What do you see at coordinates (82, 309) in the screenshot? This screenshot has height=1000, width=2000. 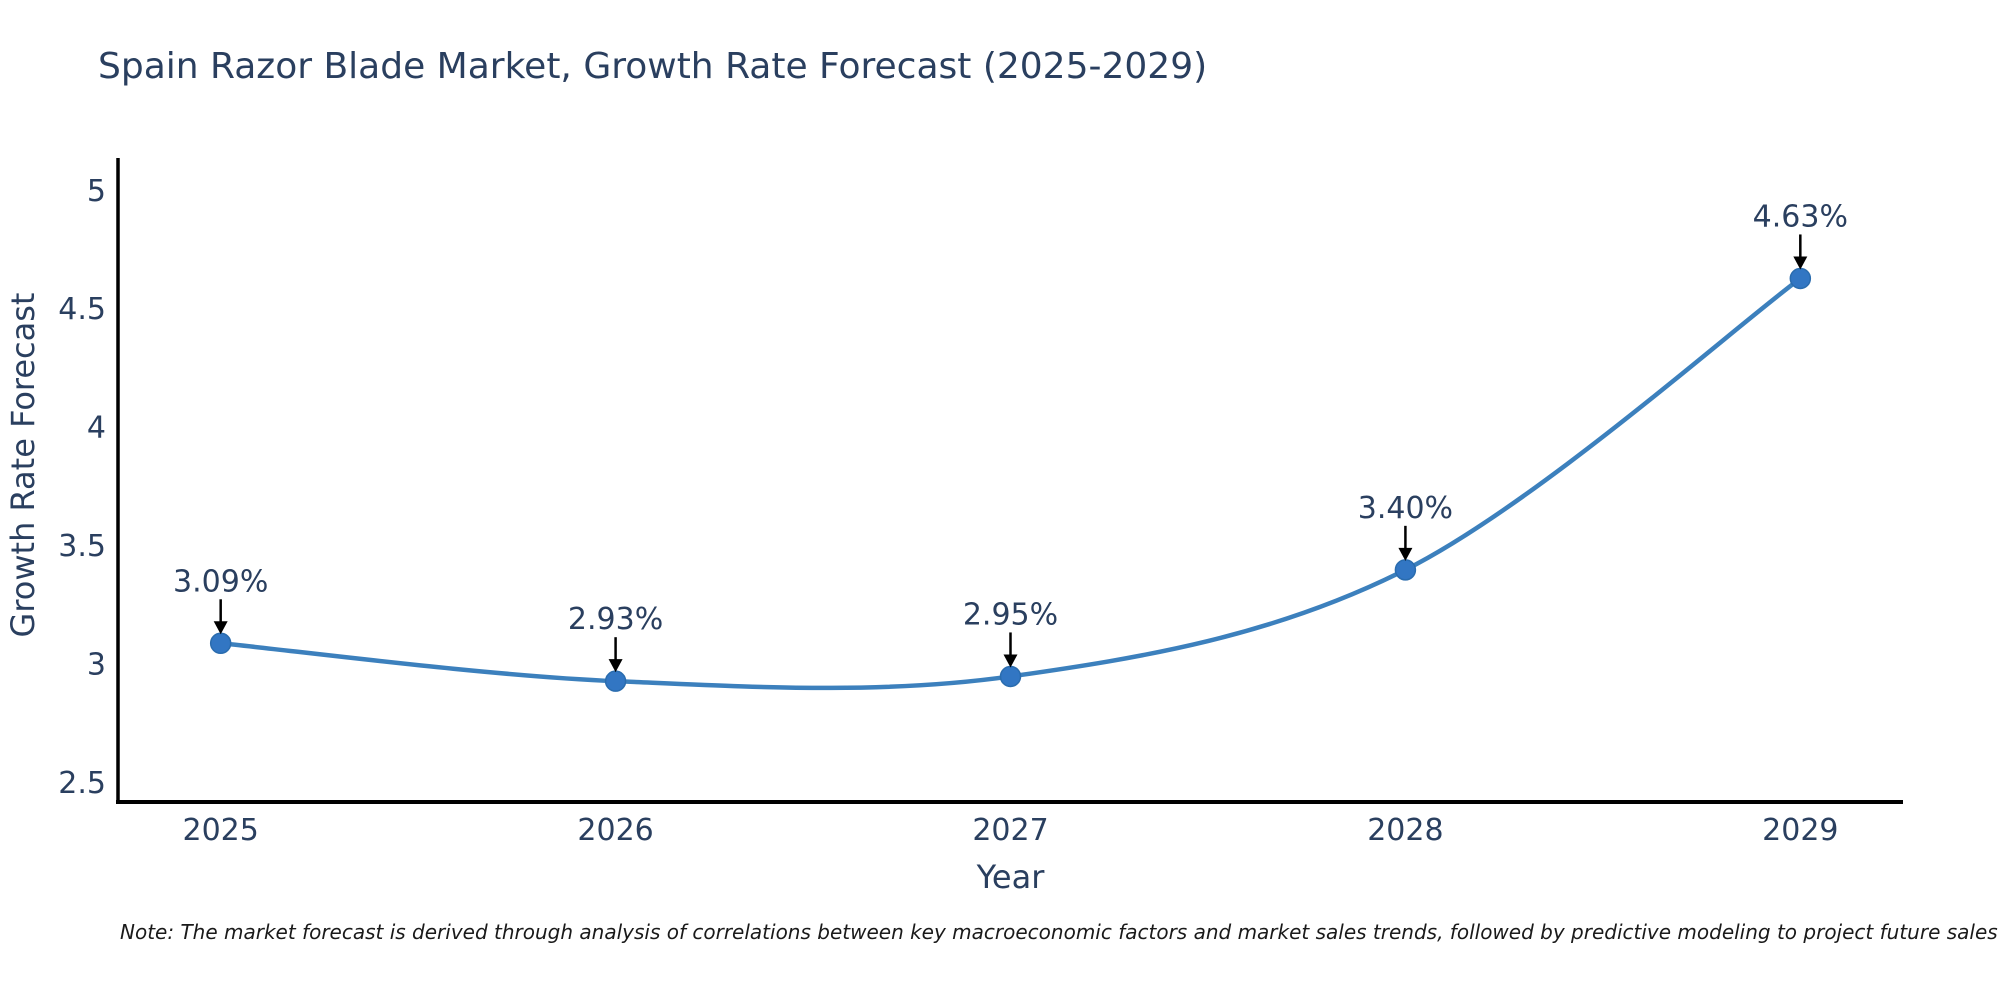 I see `y-tick-label: 4.5` at bounding box center [82, 309].